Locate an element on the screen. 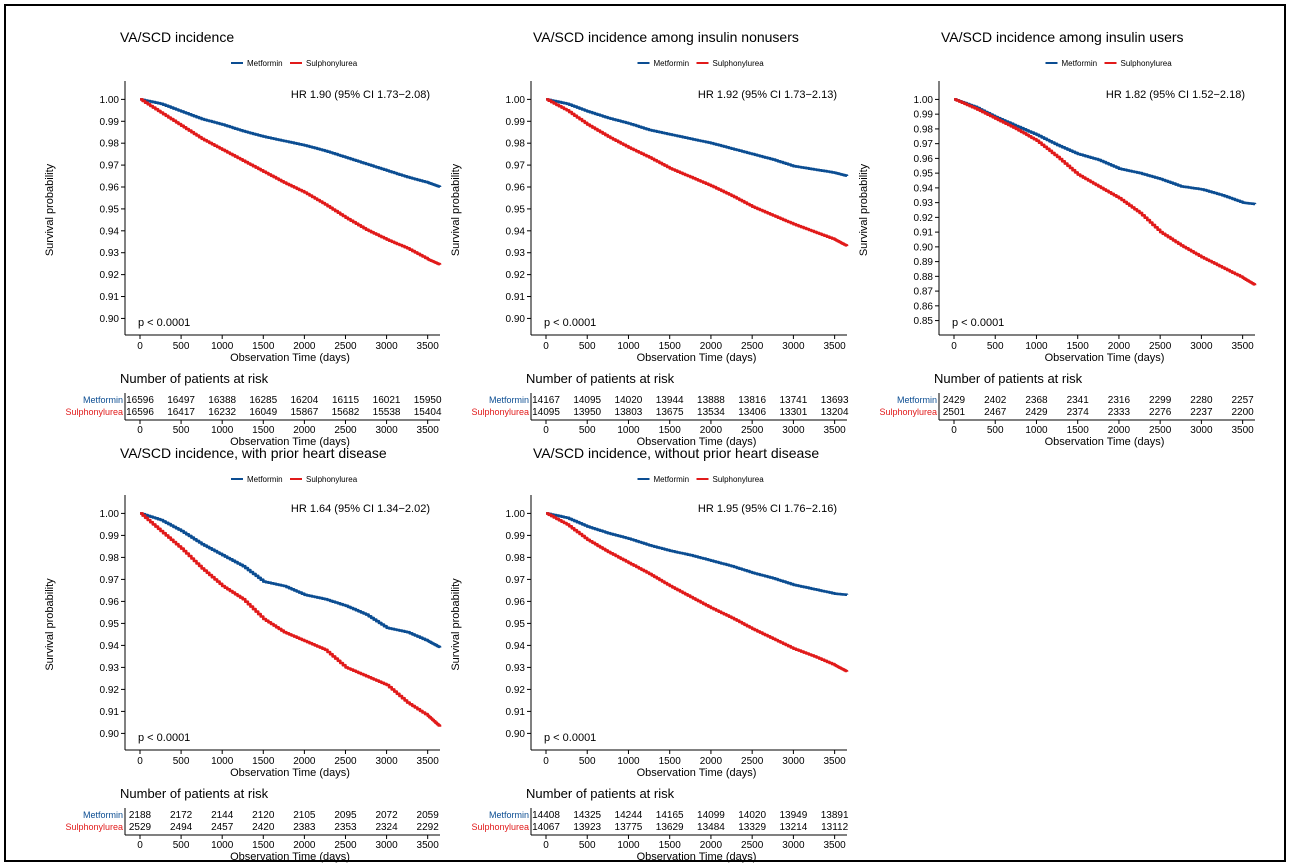  p-value-annotation: p < 0.0001 is located at coordinates (164, 323).